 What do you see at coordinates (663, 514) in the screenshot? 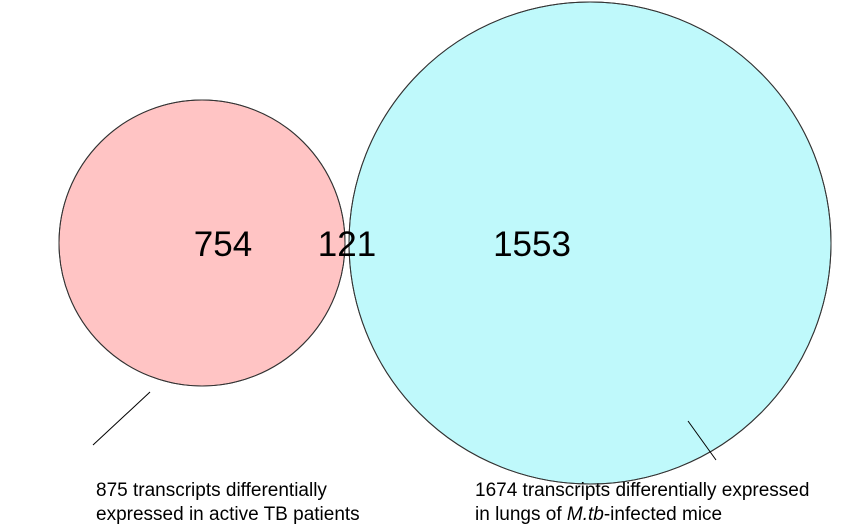
I see `right-caption-suffix: -infected mice` at bounding box center [663, 514].